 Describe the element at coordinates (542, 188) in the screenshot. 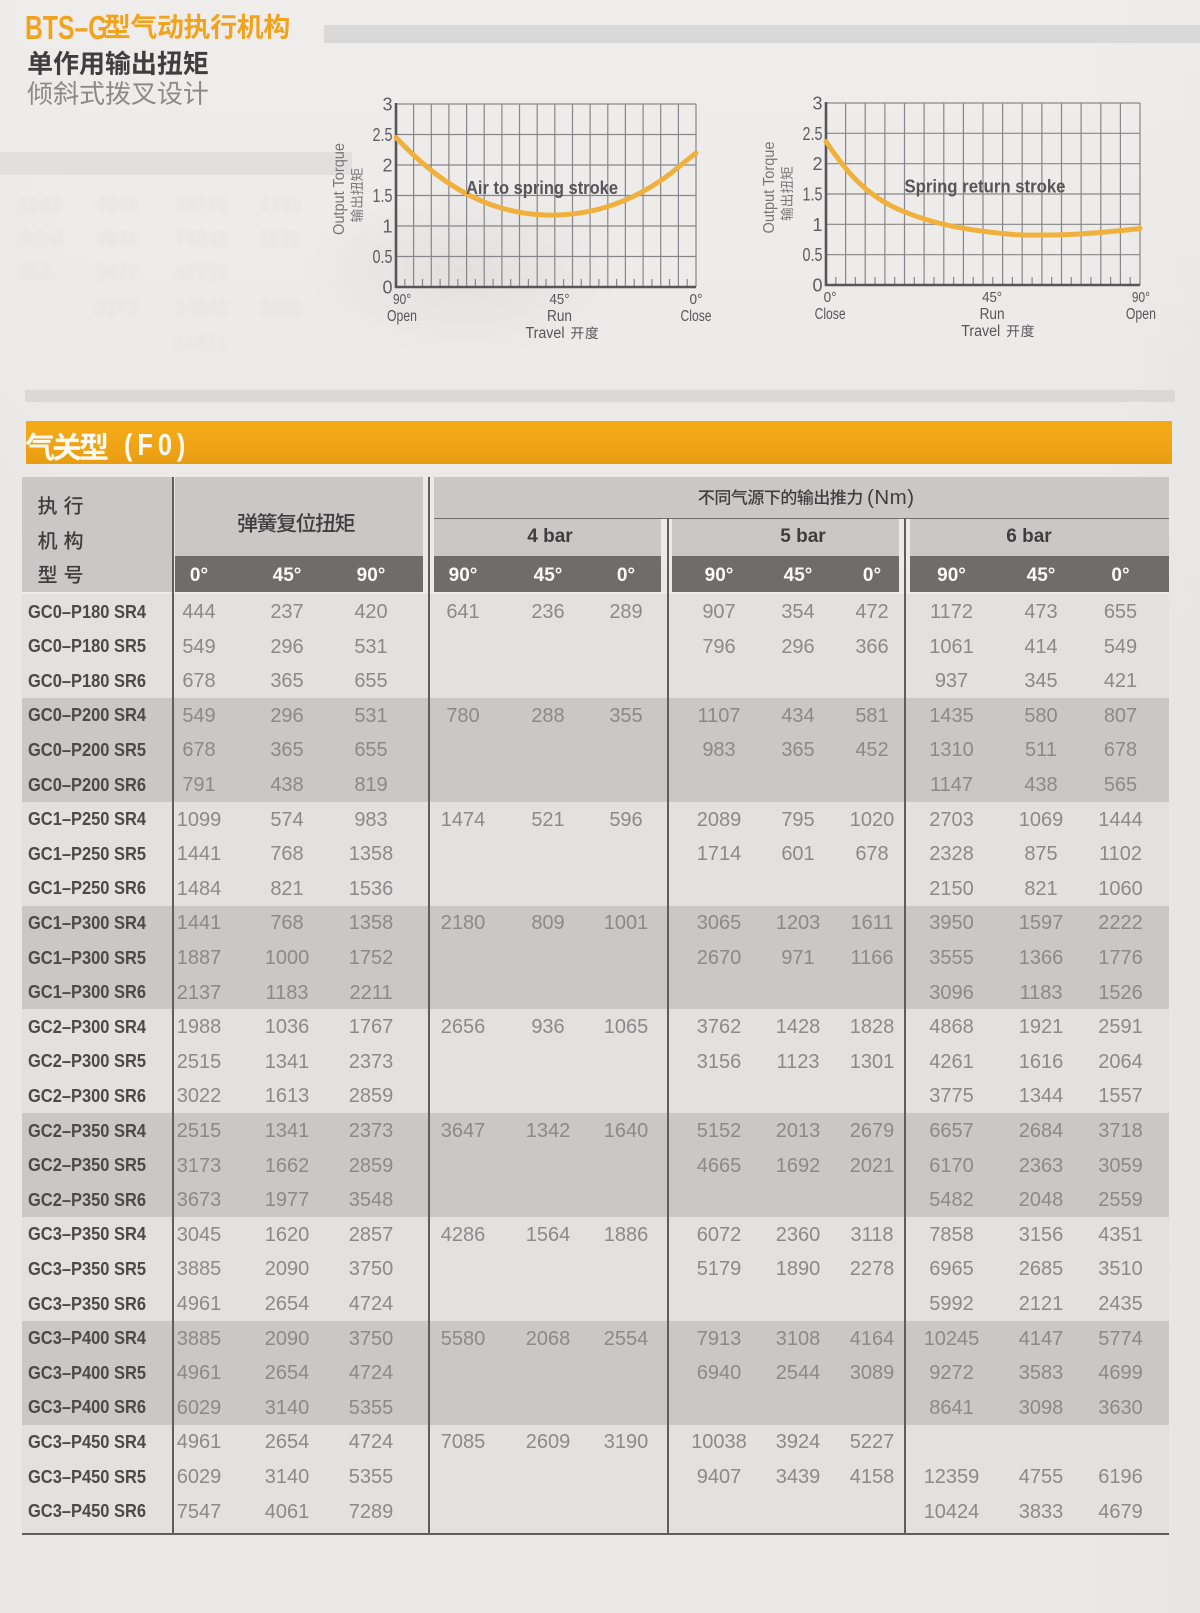

I see `svg-text: Air to spring stroke` at that location.